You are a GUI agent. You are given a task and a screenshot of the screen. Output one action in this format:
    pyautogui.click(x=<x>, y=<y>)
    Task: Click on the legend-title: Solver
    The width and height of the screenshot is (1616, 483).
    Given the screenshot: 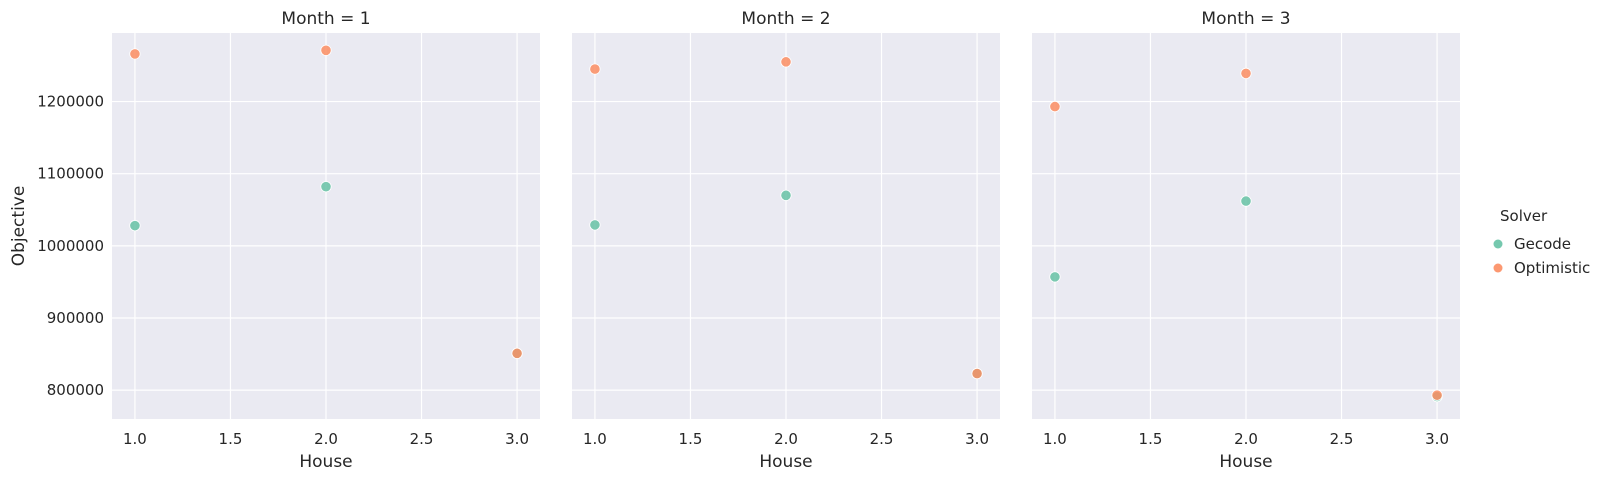 What is the action you would take?
    pyautogui.click(x=1524, y=216)
    